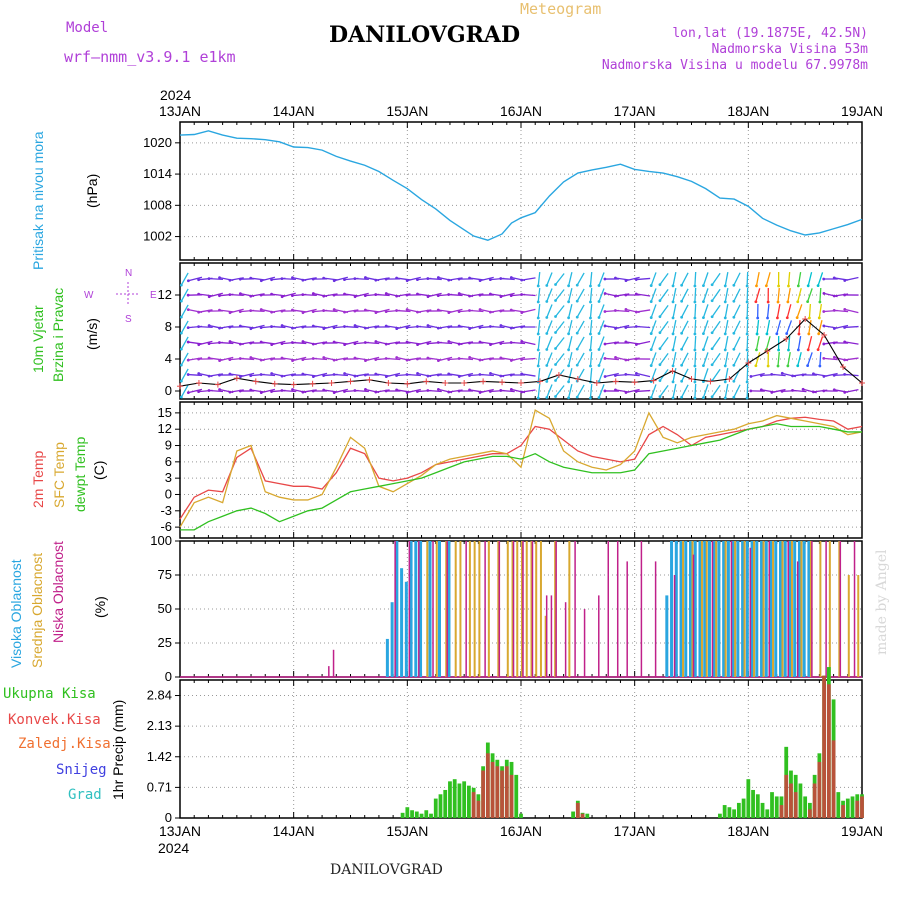 This screenshot has height=900, width=900. I want to click on y-tick-label: 1002, so click(157, 236).